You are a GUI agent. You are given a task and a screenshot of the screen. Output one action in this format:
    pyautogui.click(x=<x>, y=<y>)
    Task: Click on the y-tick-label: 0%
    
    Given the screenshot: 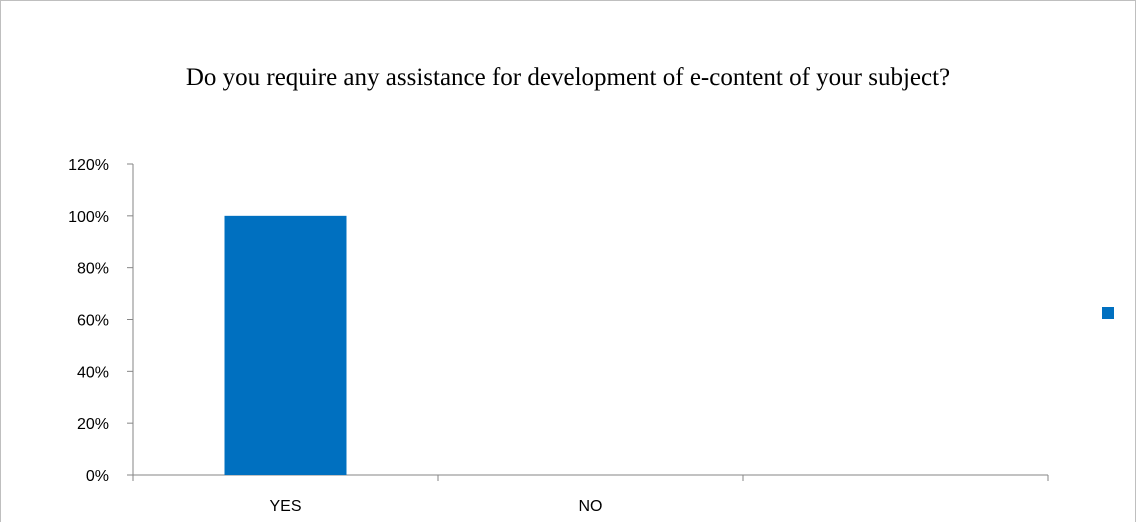 What is the action you would take?
    pyautogui.click(x=97, y=476)
    